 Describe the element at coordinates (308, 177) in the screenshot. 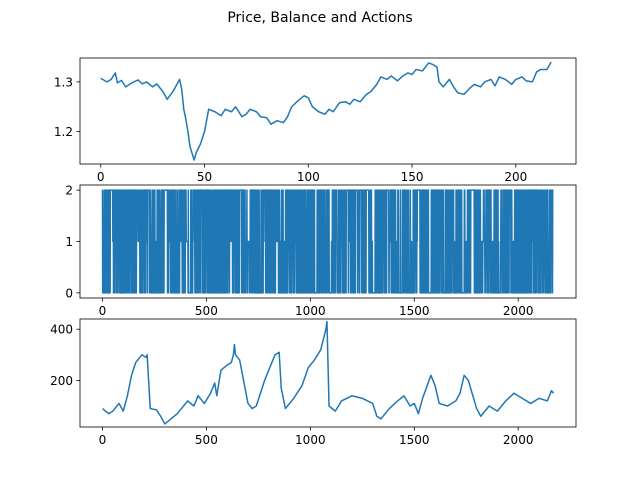

I see `price-xtick-label: 100` at that location.